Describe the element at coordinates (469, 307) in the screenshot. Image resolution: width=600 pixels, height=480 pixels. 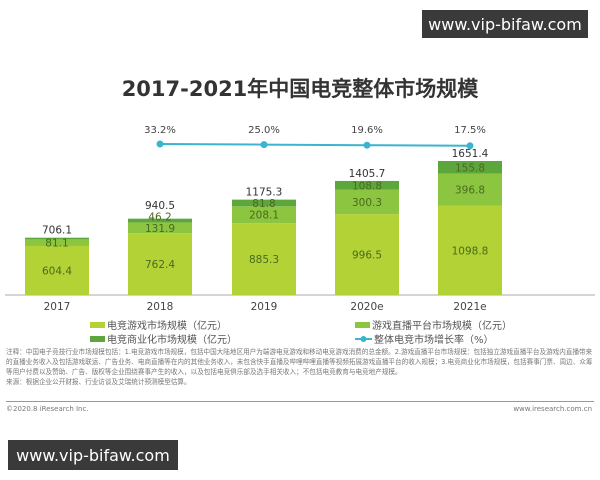
I see `x-tick-label: 2021e` at that location.